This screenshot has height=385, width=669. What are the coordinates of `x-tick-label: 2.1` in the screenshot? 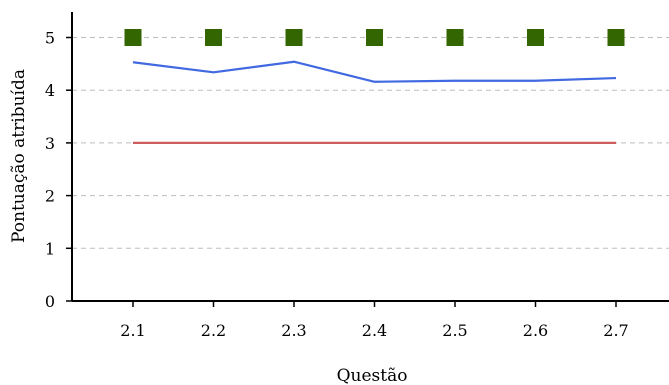 It's located at (132, 330).